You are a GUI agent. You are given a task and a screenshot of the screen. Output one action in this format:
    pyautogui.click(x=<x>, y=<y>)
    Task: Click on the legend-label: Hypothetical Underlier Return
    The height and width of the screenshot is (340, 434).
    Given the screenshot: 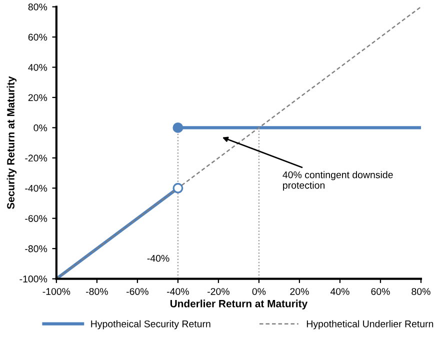 What is the action you would take?
    pyautogui.click(x=370, y=325)
    